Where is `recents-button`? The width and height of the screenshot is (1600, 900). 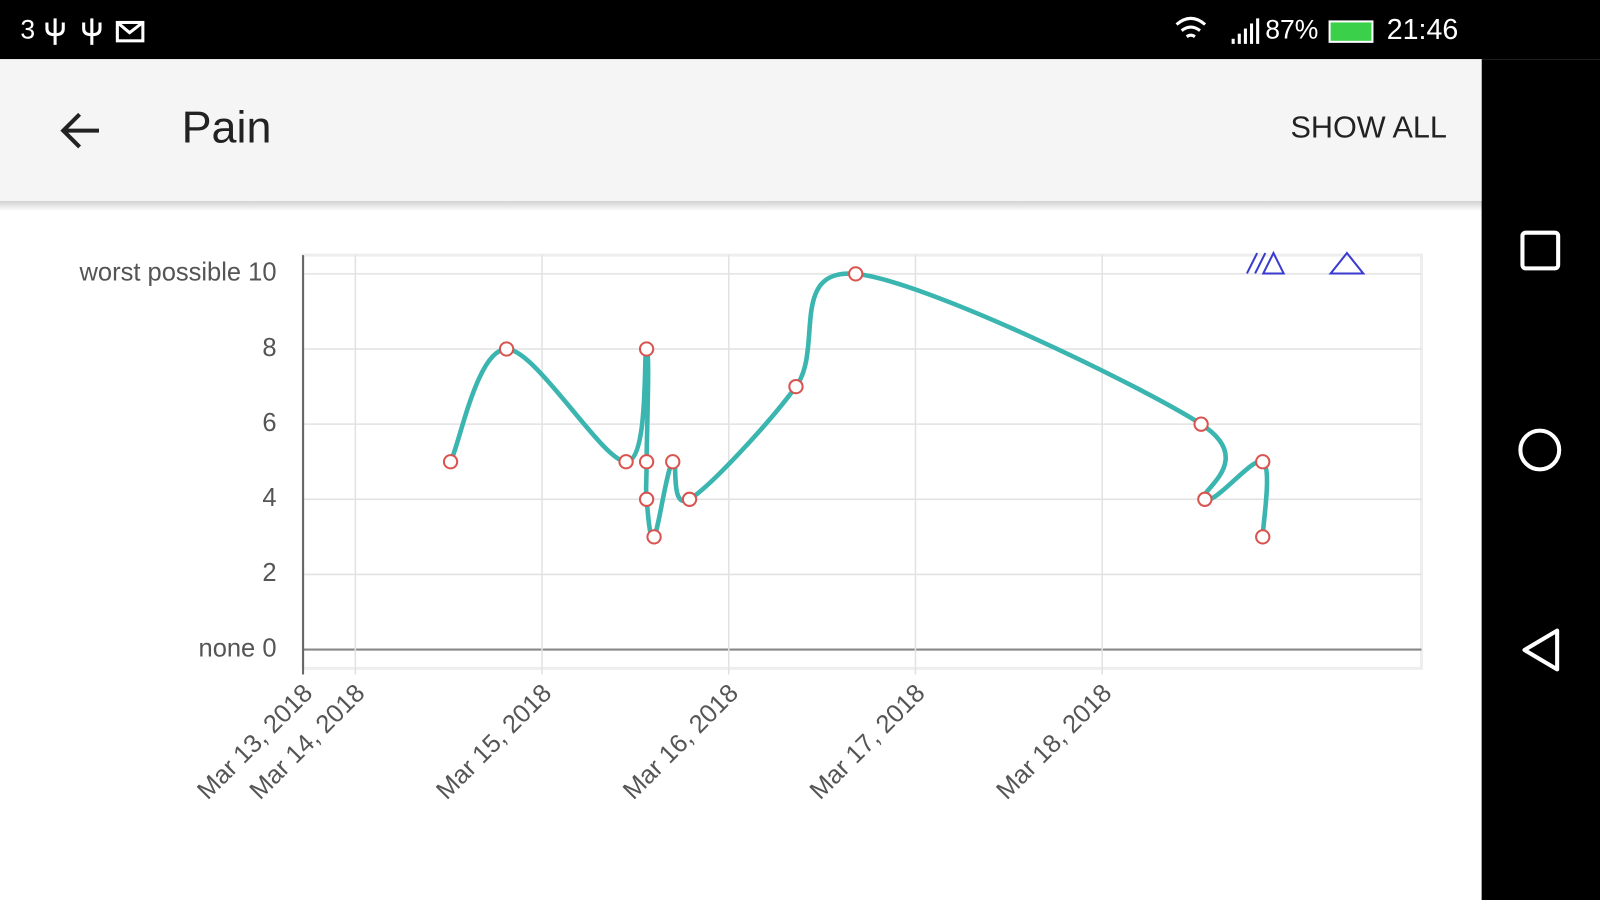
recents-button is located at coordinates (1540, 250).